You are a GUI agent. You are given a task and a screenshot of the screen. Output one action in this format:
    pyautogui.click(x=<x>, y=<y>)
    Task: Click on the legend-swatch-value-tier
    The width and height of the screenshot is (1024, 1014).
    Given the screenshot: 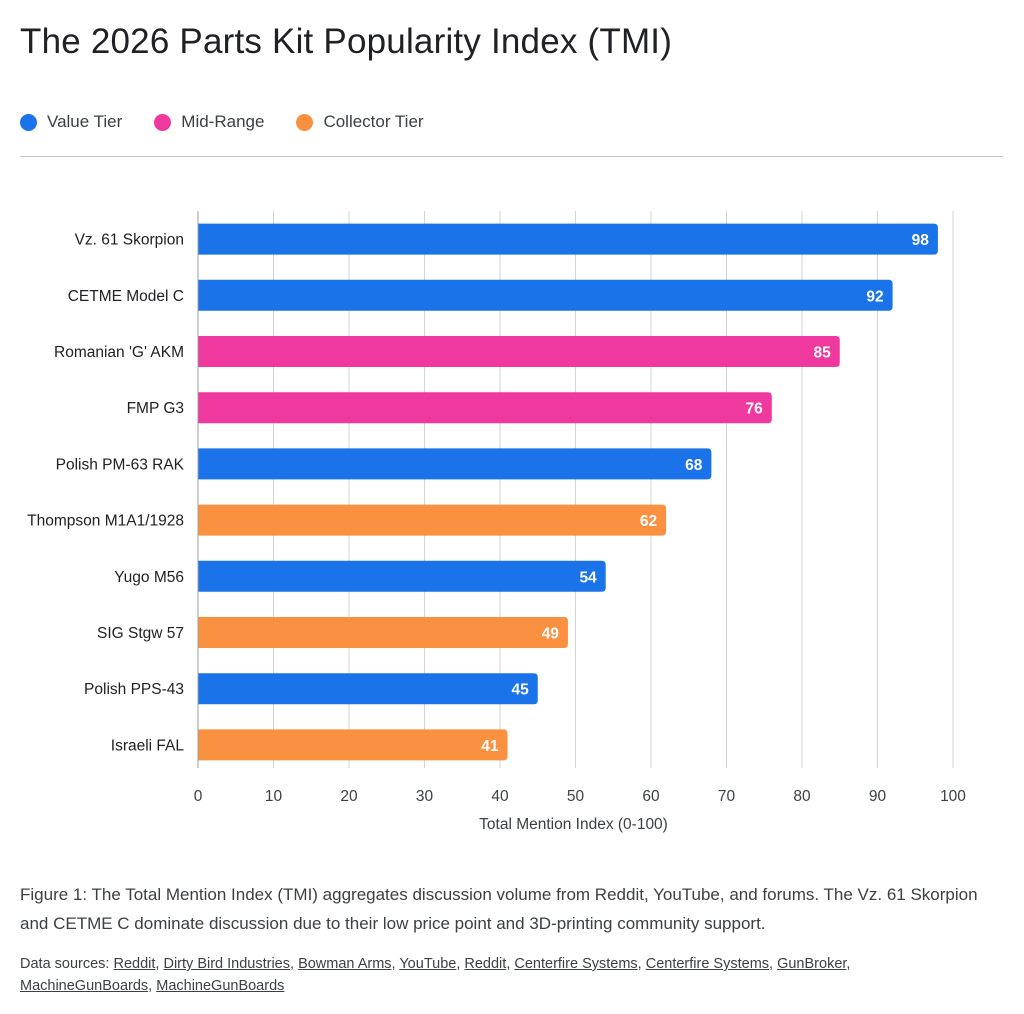 What is the action you would take?
    pyautogui.click(x=28, y=122)
    